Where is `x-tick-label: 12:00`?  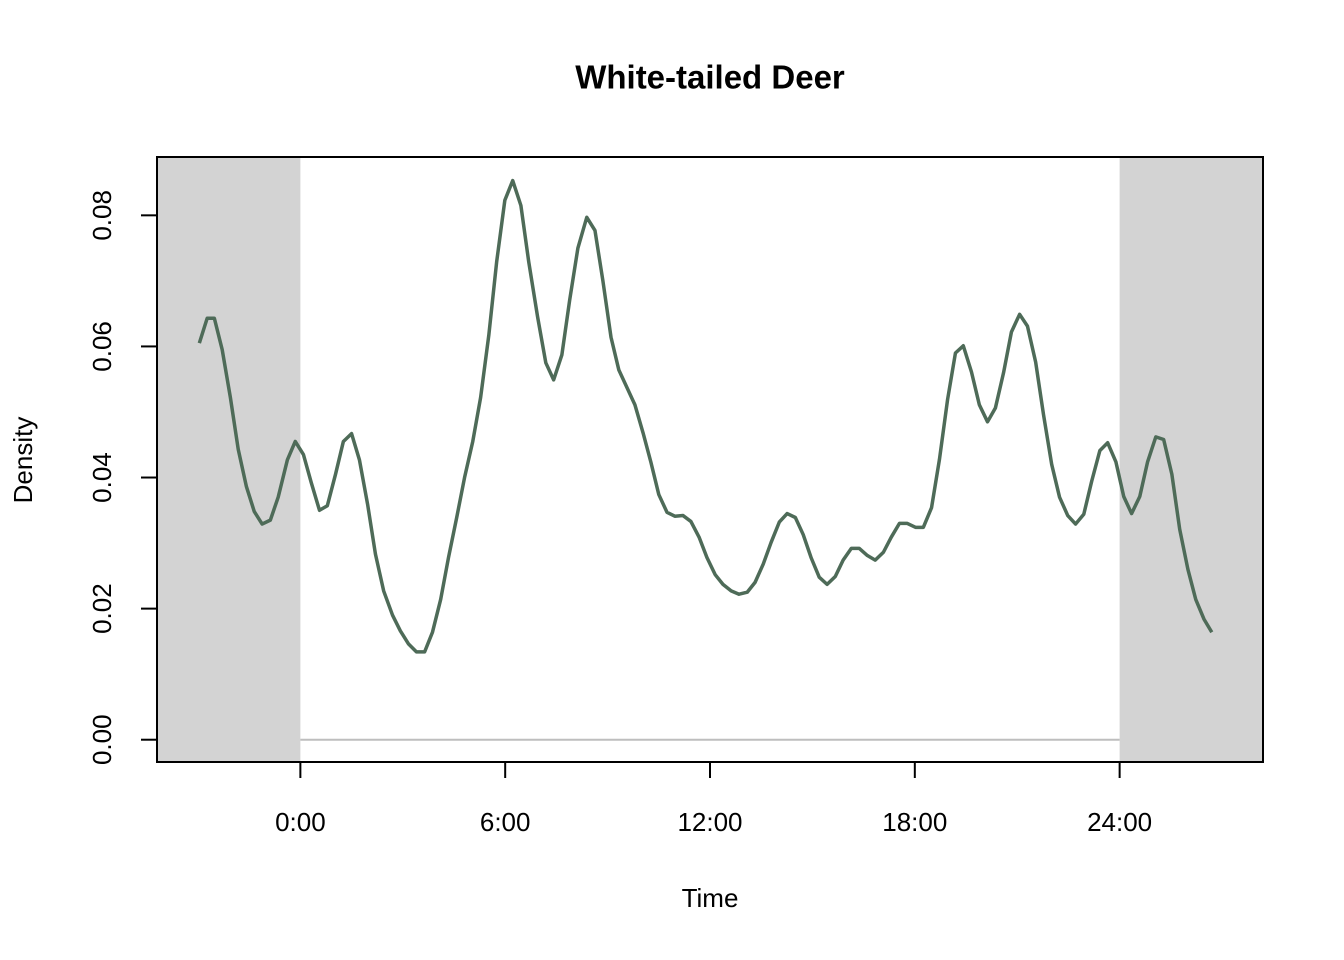
x-tick-label: 12:00 is located at coordinates (709, 822).